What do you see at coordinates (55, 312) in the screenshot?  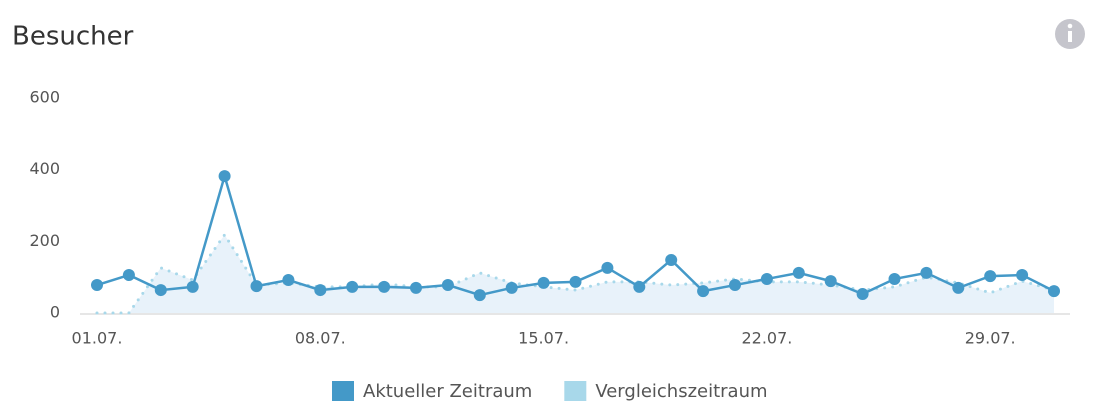 I see `y-tick-label: 0` at bounding box center [55, 312].